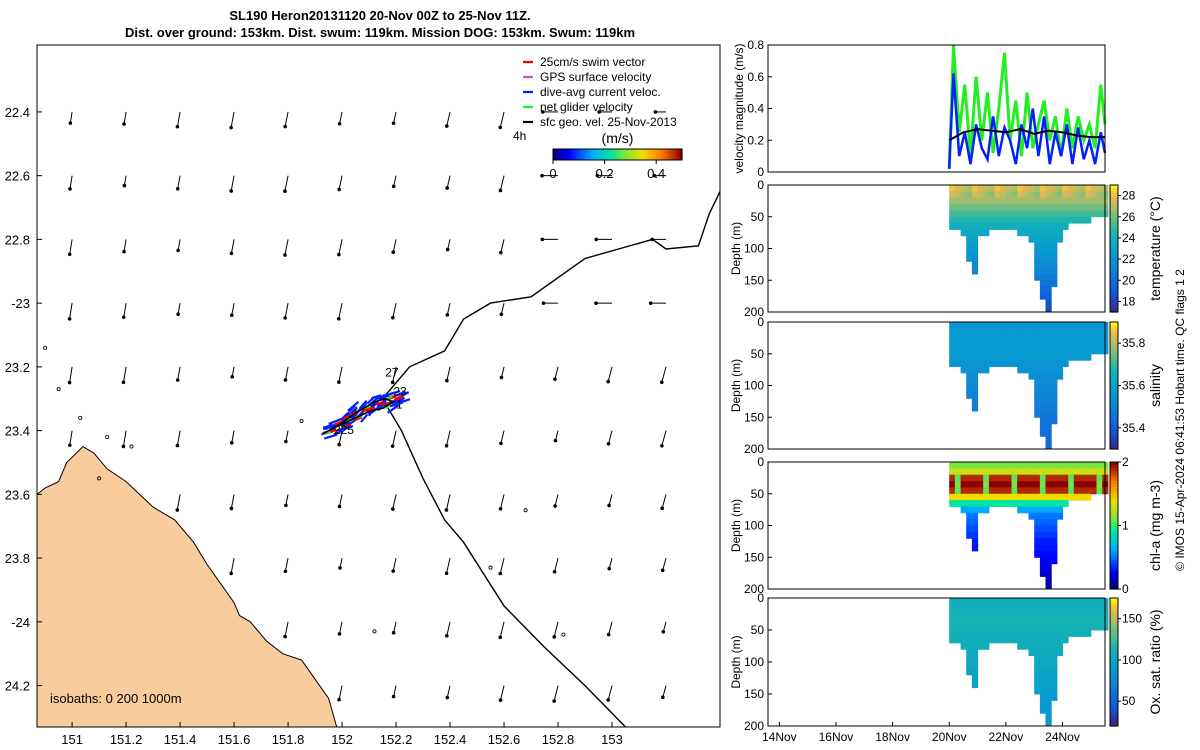 The image size is (1200, 750). I want to click on salinity-y-tick-label: 150, so click(754, 417).